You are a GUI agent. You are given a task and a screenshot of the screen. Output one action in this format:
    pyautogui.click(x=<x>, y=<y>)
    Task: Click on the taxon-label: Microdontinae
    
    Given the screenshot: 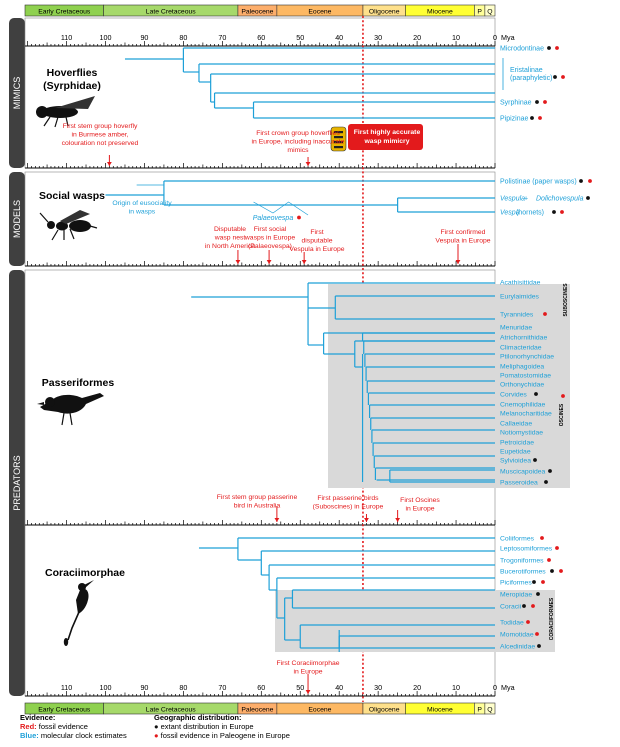 What is the action you would take?
    pyautogui.click(x=522, y=49)
    